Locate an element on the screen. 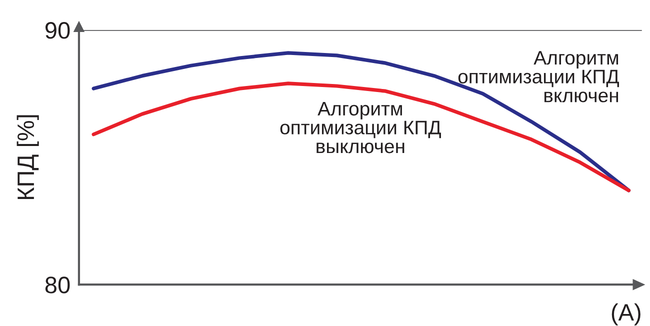  x-axis-title: (A) is located at coordinates (626, 314).